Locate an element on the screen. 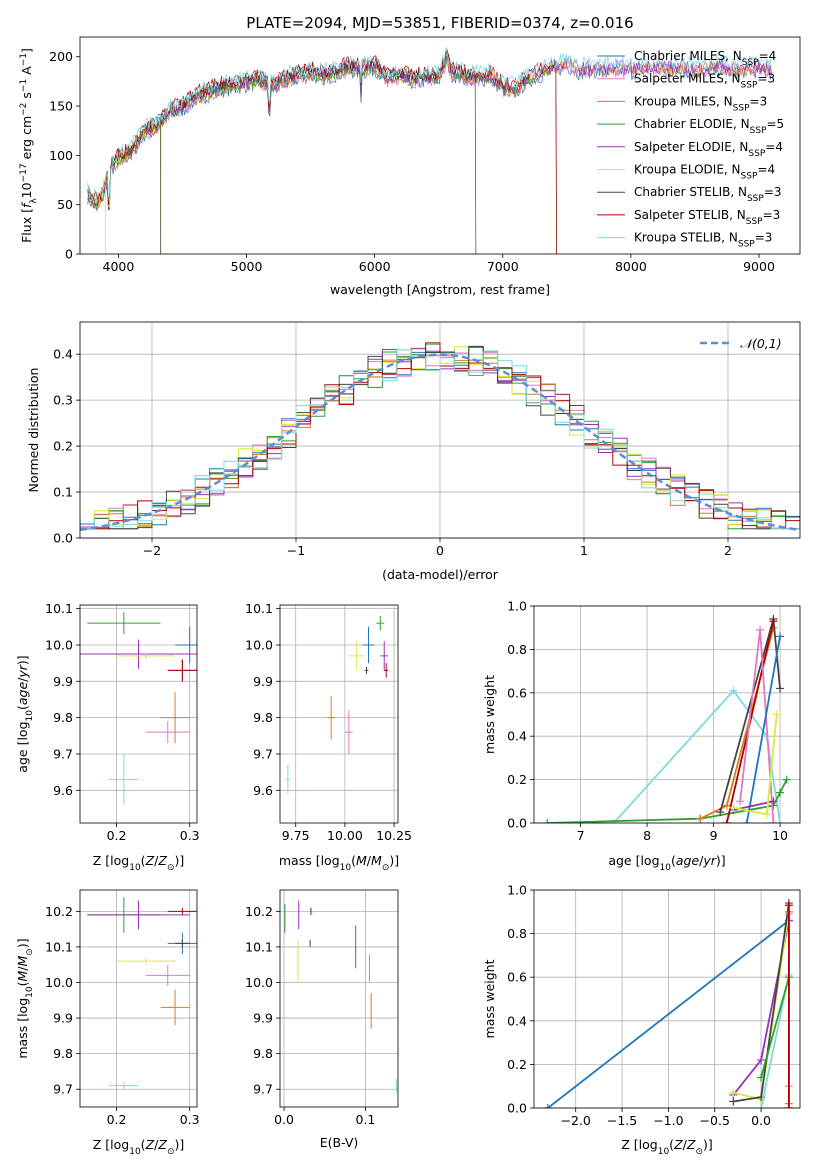 This screenshot has width=819, height=1170. y-axis-label: mass weight is located at coordinates (489, 714).